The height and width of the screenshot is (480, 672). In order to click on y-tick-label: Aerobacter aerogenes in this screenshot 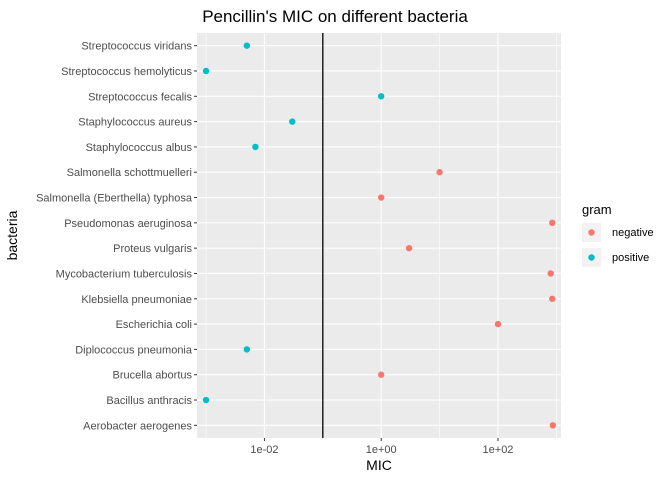, I will do `click(137, 426)`.